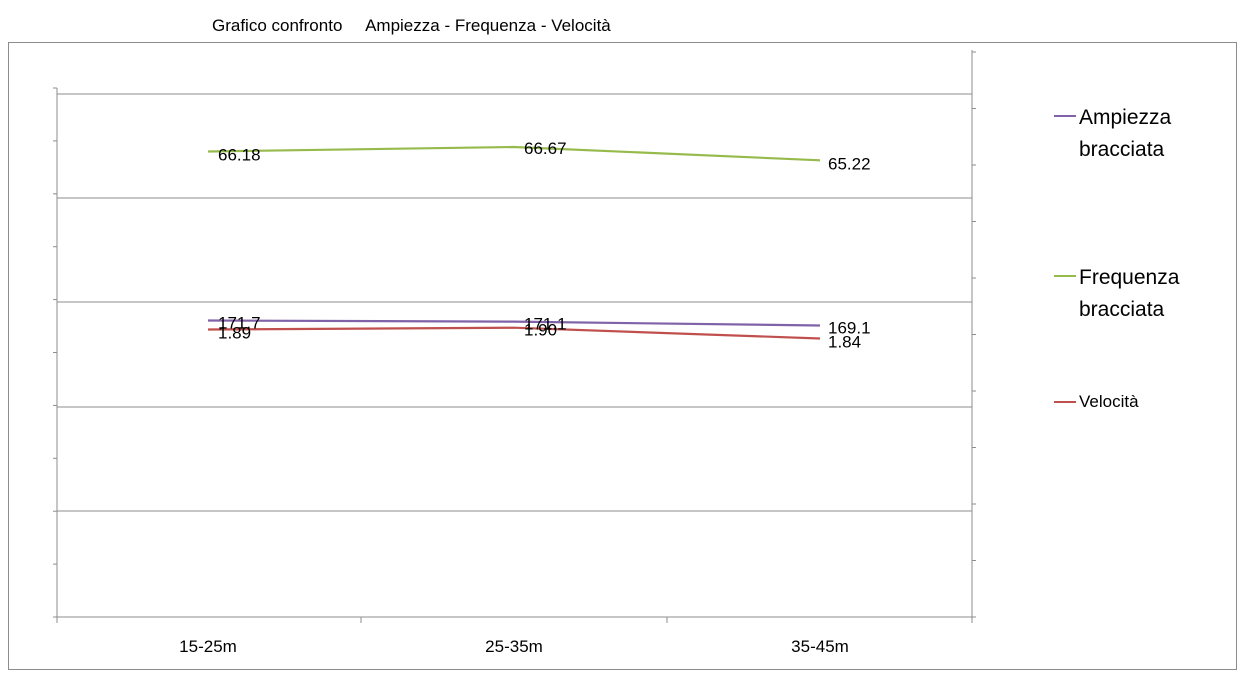  What do you see at coordinates (820, 646) in the screenshot?
I see `x-tick-label-2: 35-45m` at bounding box center [820, 646].